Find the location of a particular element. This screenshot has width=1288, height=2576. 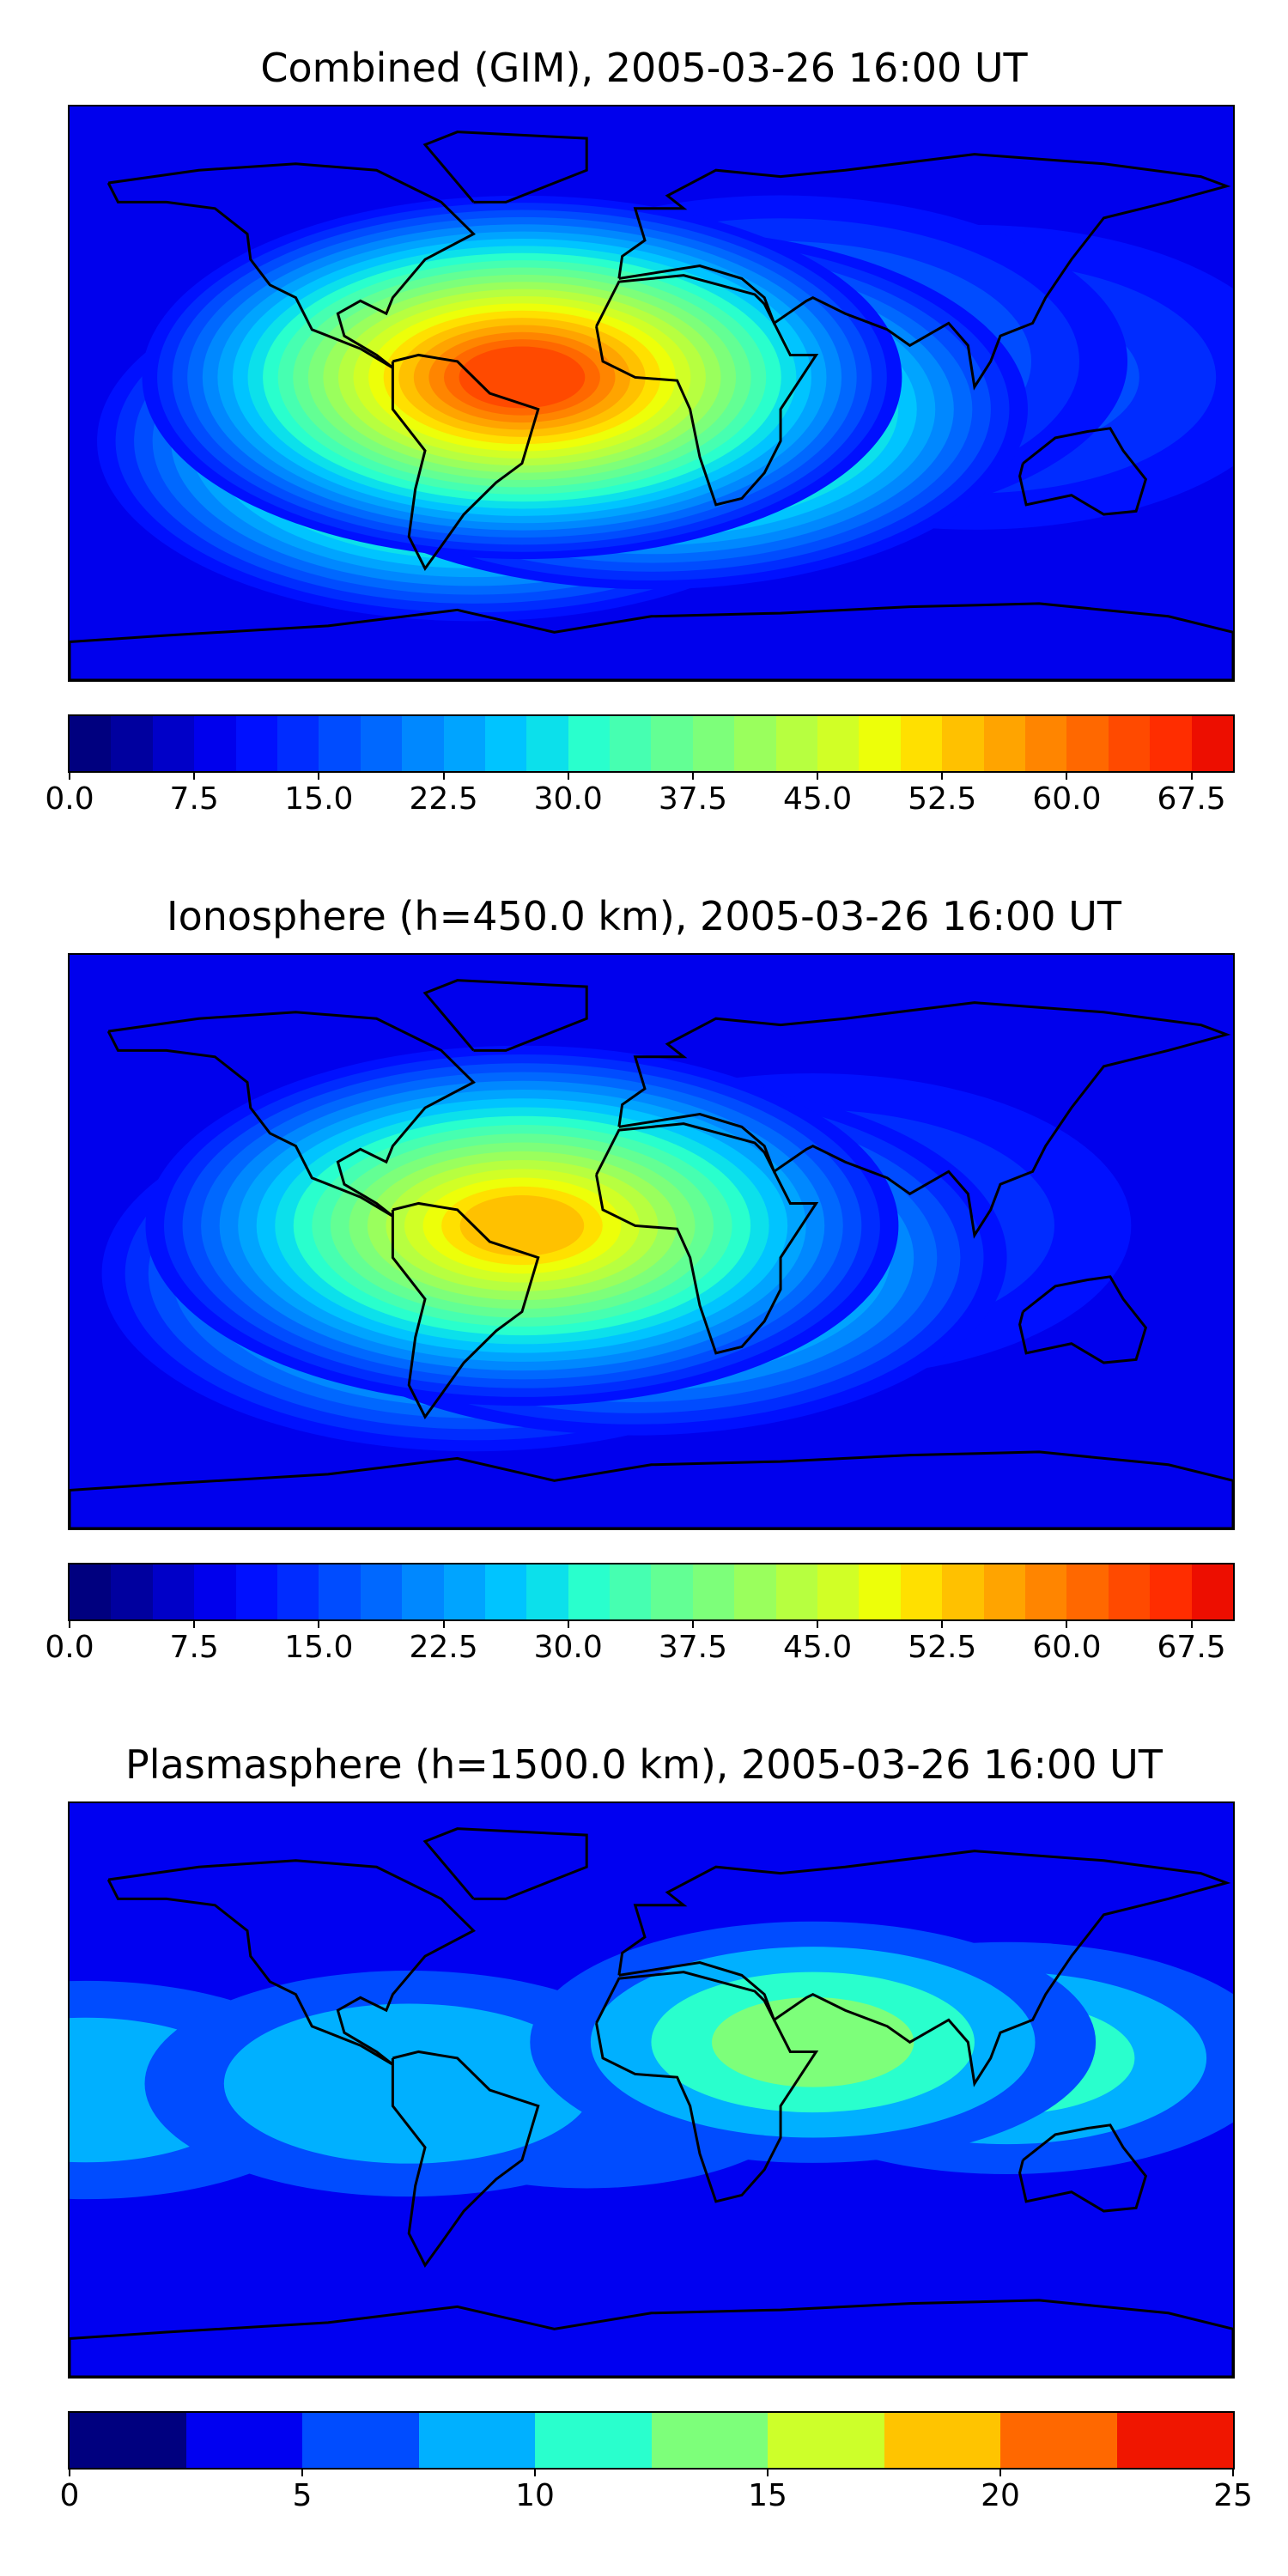

panel-title-combined: Combined (GIM), 2005-03-26 16:00 UT is located at coordinates (644, 68).